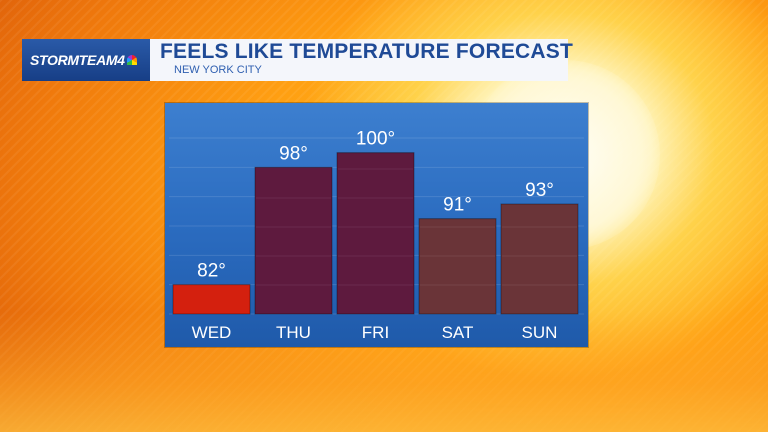  Describe the element at coordinates (457, 205) in the screenshot. I see `value-label-sat: 91°` at that location.